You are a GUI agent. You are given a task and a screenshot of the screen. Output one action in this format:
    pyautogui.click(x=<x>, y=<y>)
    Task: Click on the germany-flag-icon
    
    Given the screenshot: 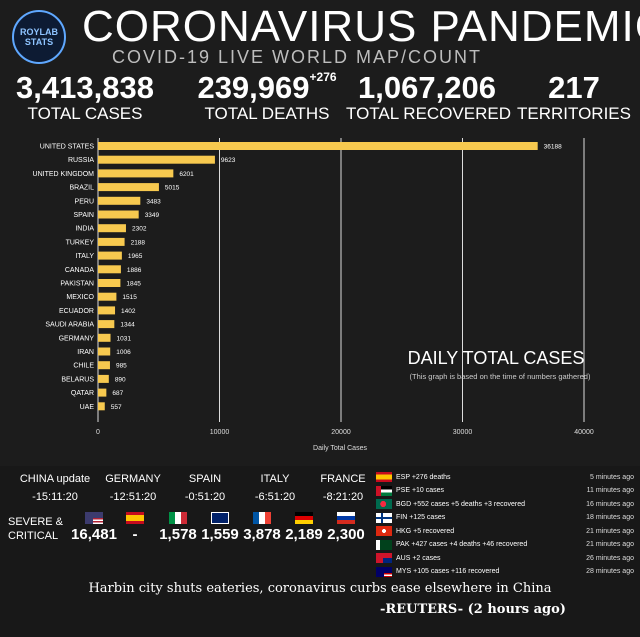 What is the action you would take?
    pyautogui.click(x=304, y=518)
    